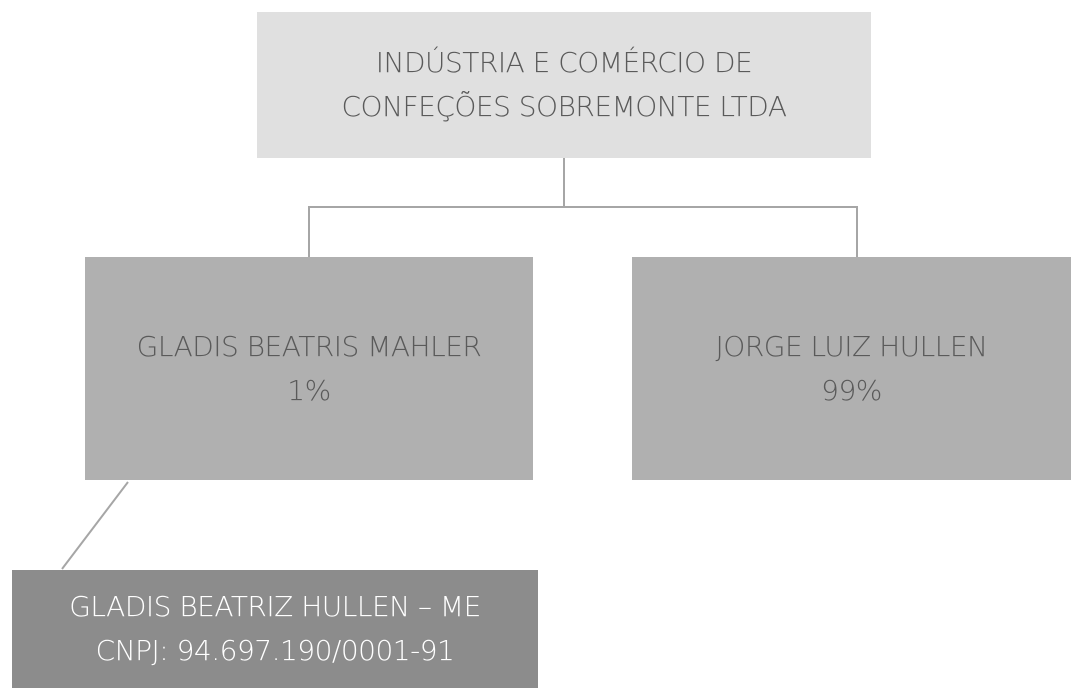  What do you see at coordinates (851, 390) in the screenshot?
I see `node-line: 99%` at bounding box center [851, 390].